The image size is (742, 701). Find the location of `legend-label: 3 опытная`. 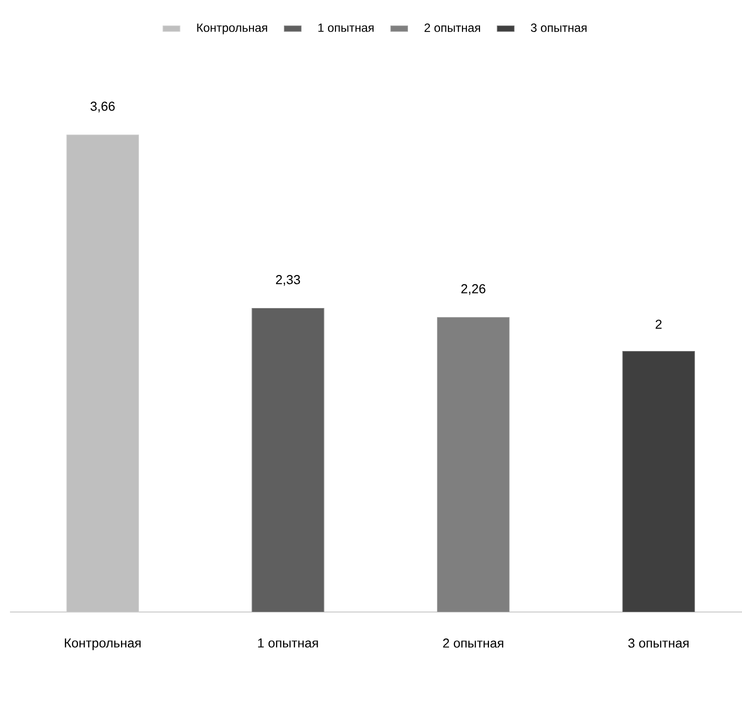

legend-label: 3 опытная is located at coordinates (558, 28).